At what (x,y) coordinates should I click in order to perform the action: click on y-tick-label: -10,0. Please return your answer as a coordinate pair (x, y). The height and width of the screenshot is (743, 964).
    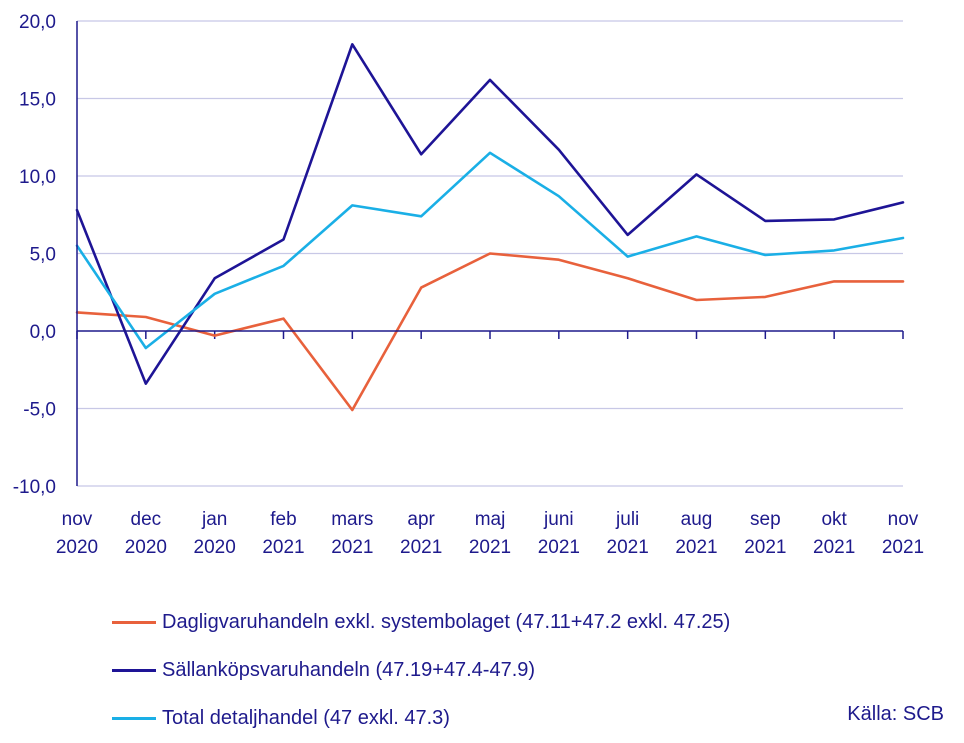
    Looking at the image, I should click on (34, 487).